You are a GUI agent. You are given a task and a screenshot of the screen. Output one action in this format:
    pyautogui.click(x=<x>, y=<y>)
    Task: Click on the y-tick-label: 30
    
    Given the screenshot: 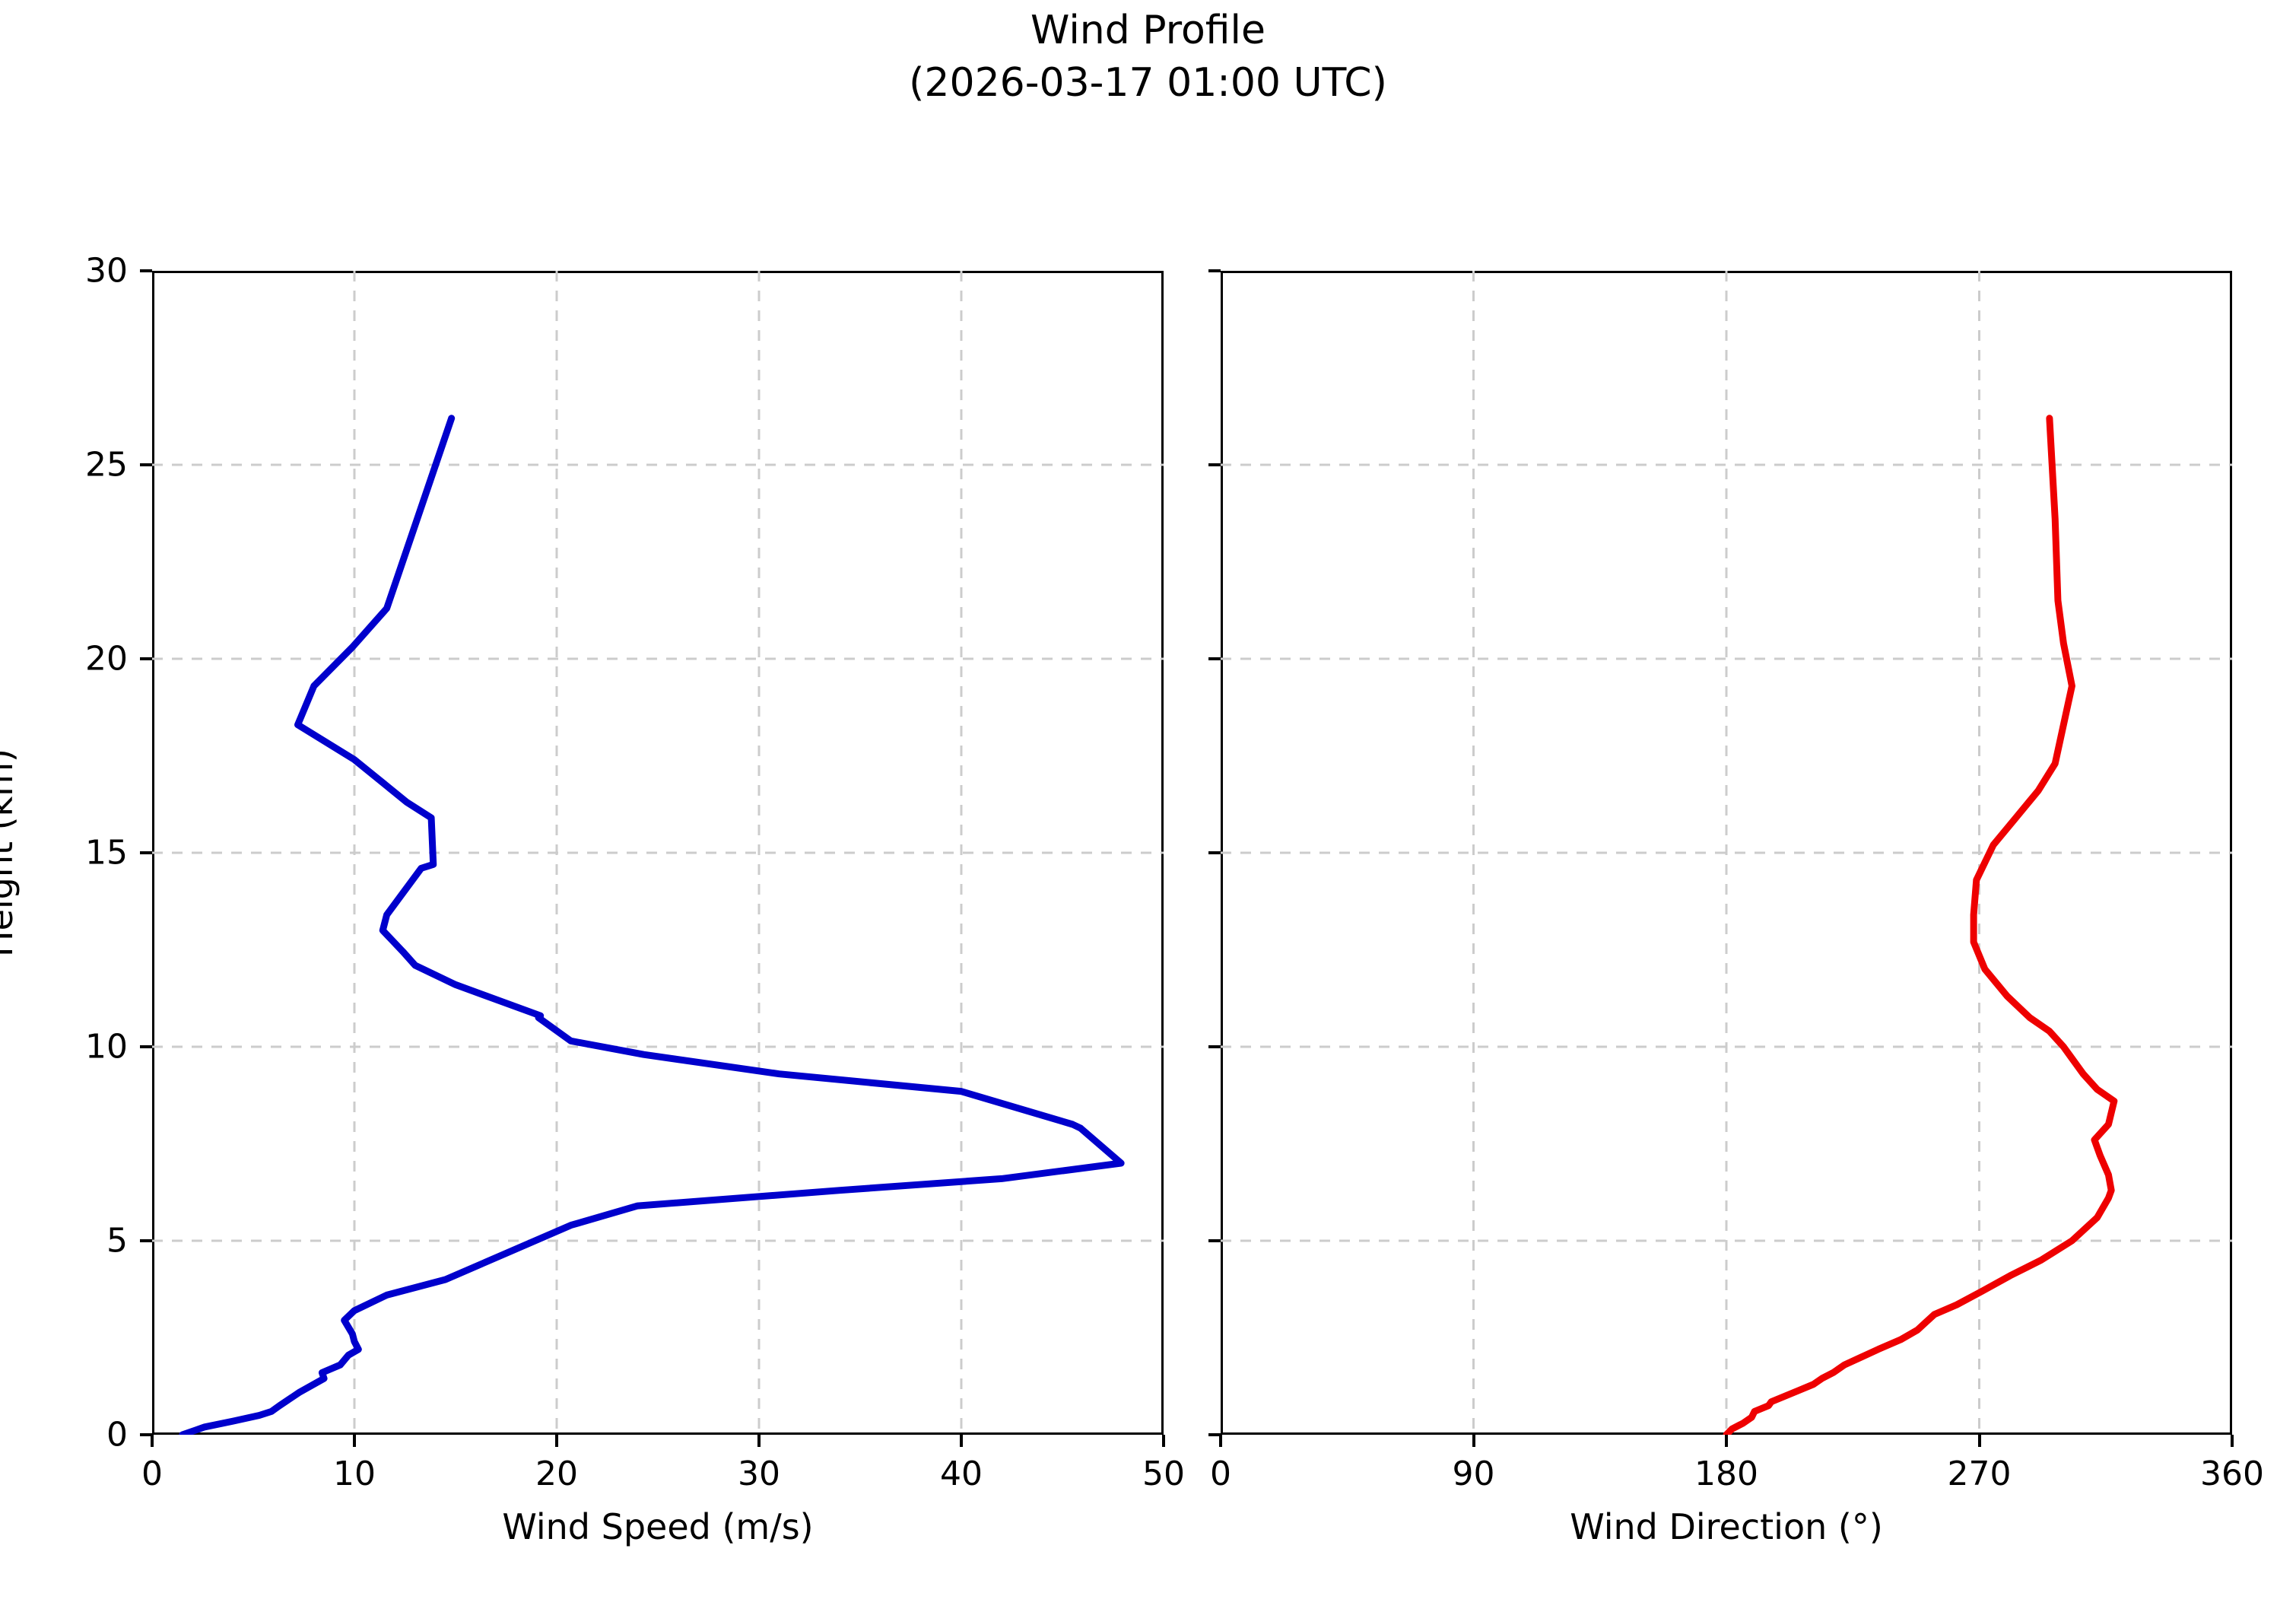 What is the action you would take?
    pyautogui.click(x=107, y=271)
    